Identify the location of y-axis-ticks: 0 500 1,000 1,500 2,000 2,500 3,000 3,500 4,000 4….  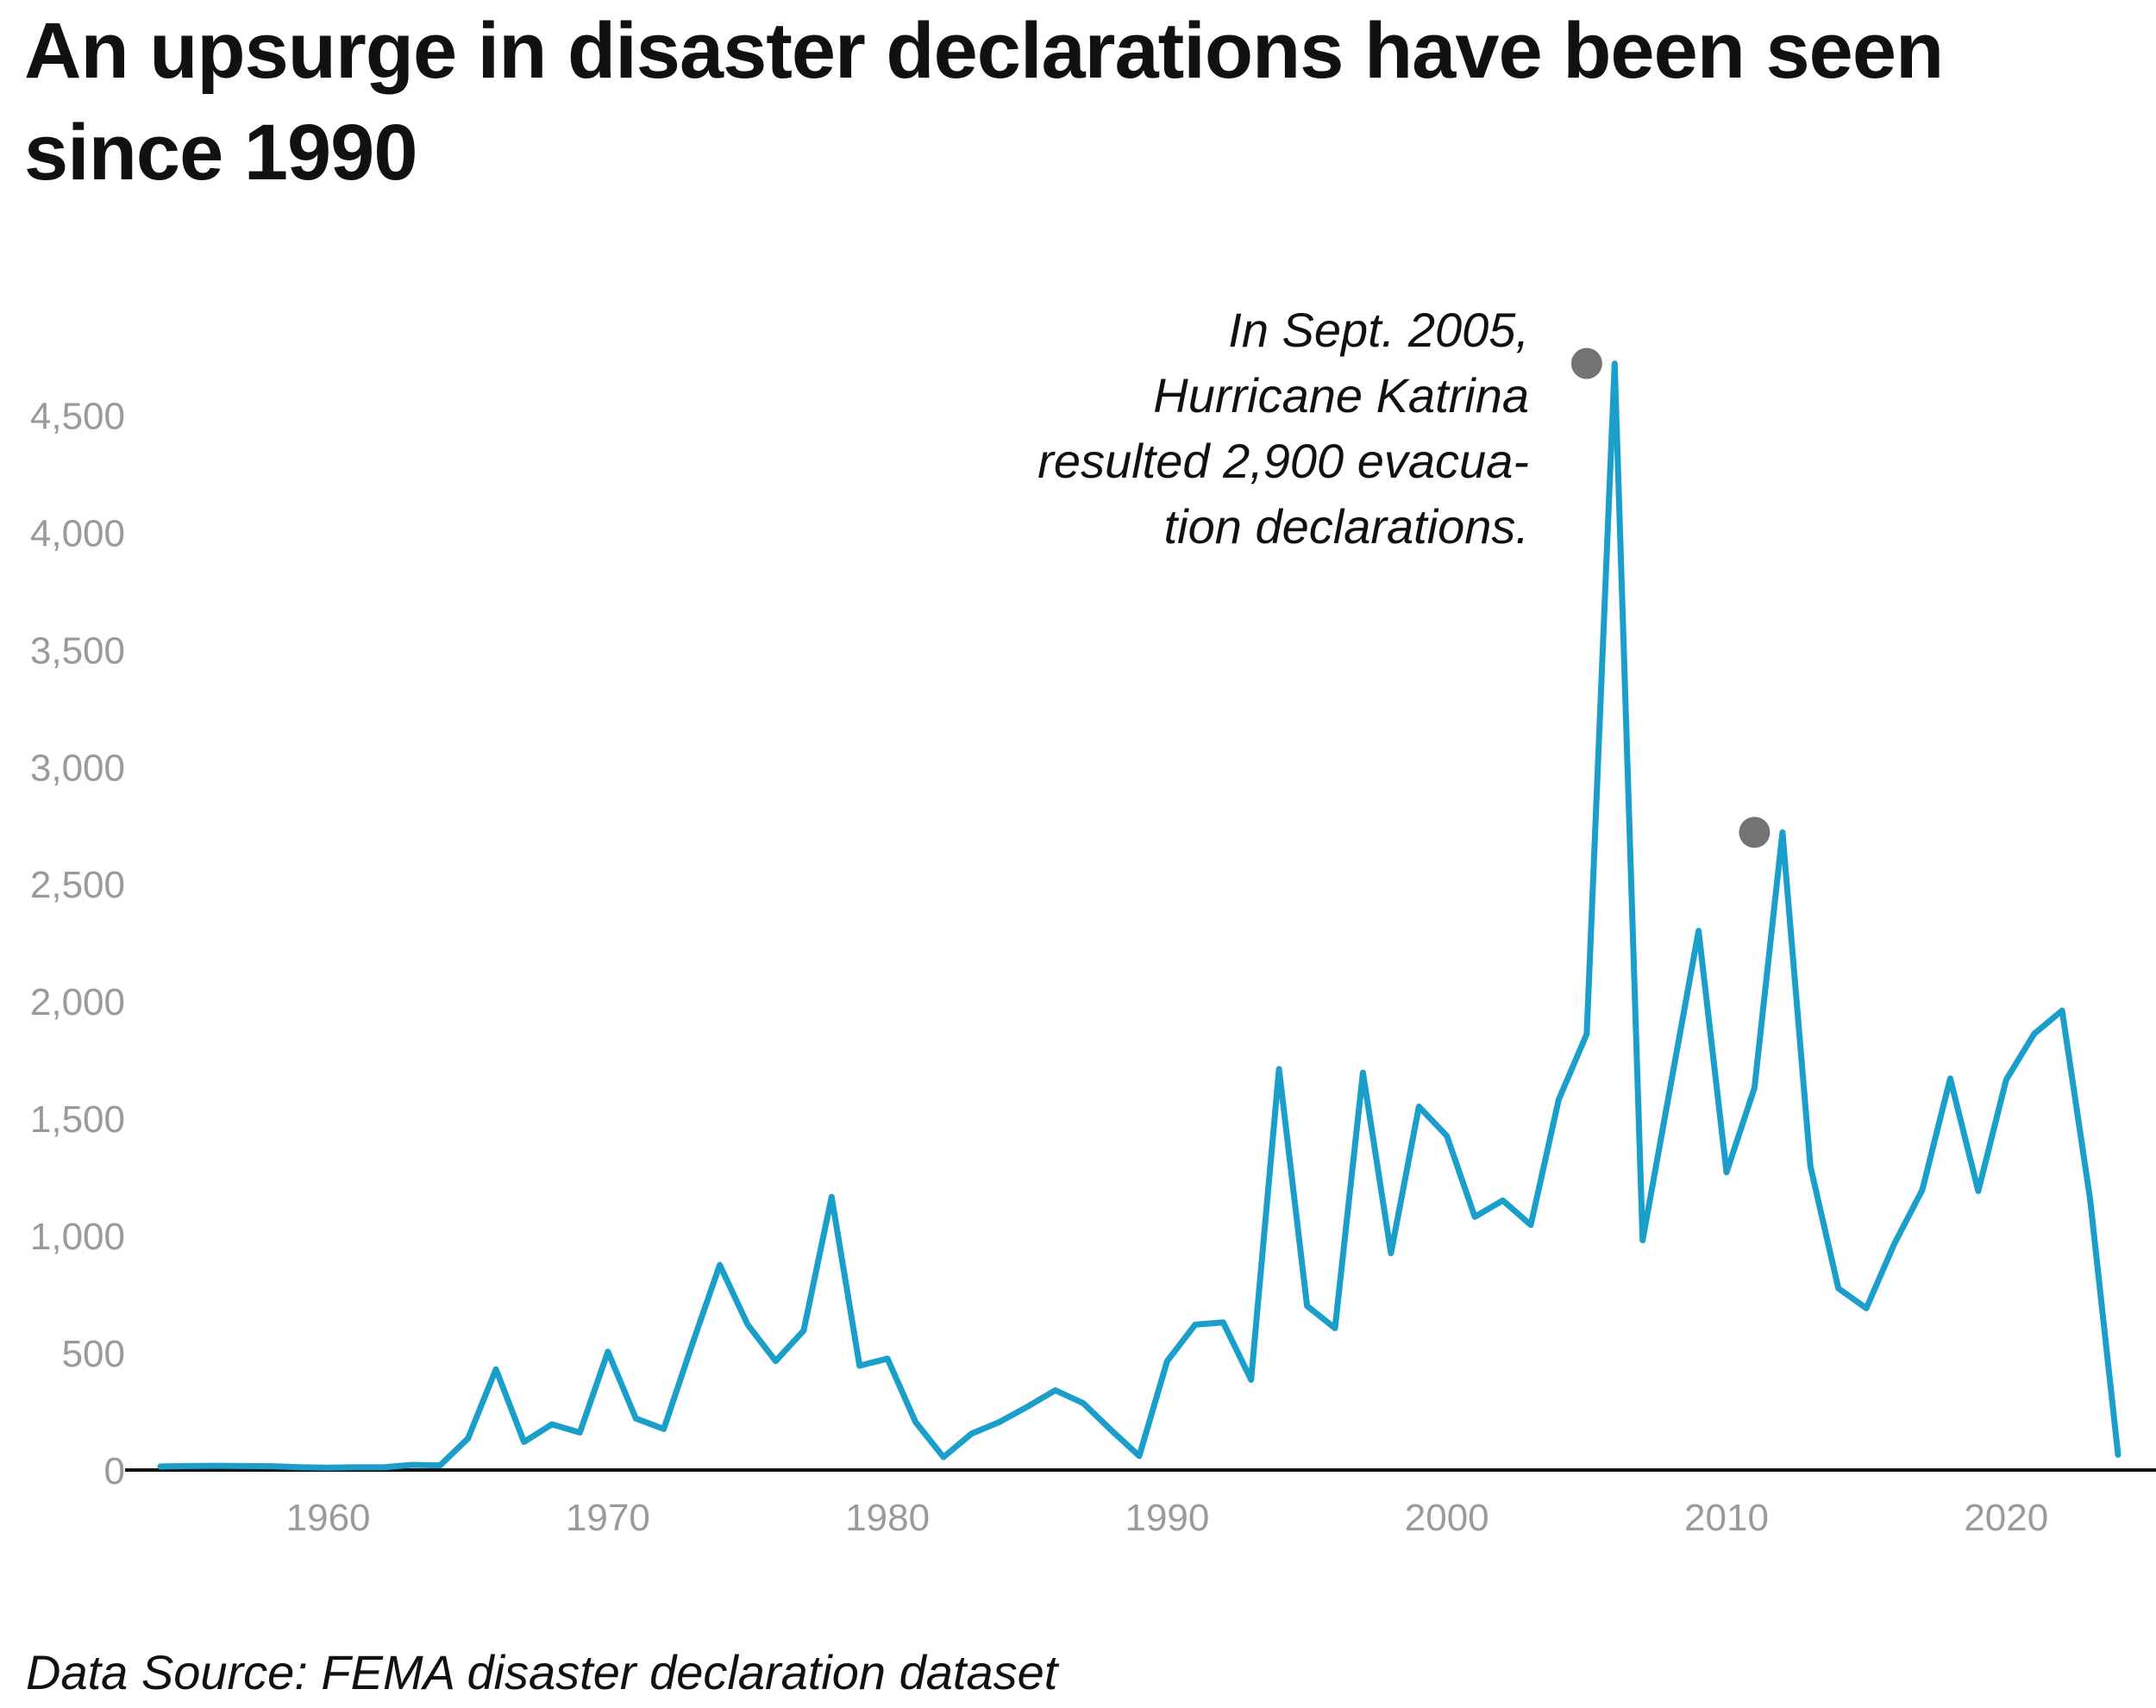
(77, 943).